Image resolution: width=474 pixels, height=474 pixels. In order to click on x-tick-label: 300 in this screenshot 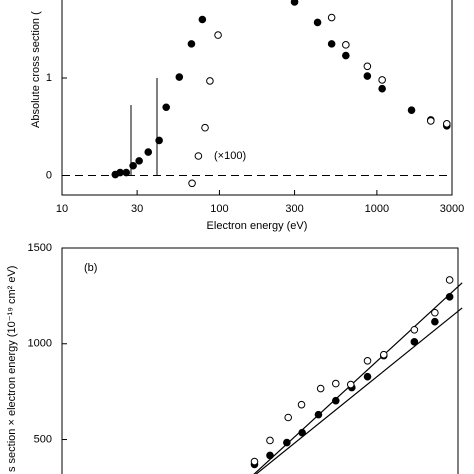, I will do `click(294, 209)`.